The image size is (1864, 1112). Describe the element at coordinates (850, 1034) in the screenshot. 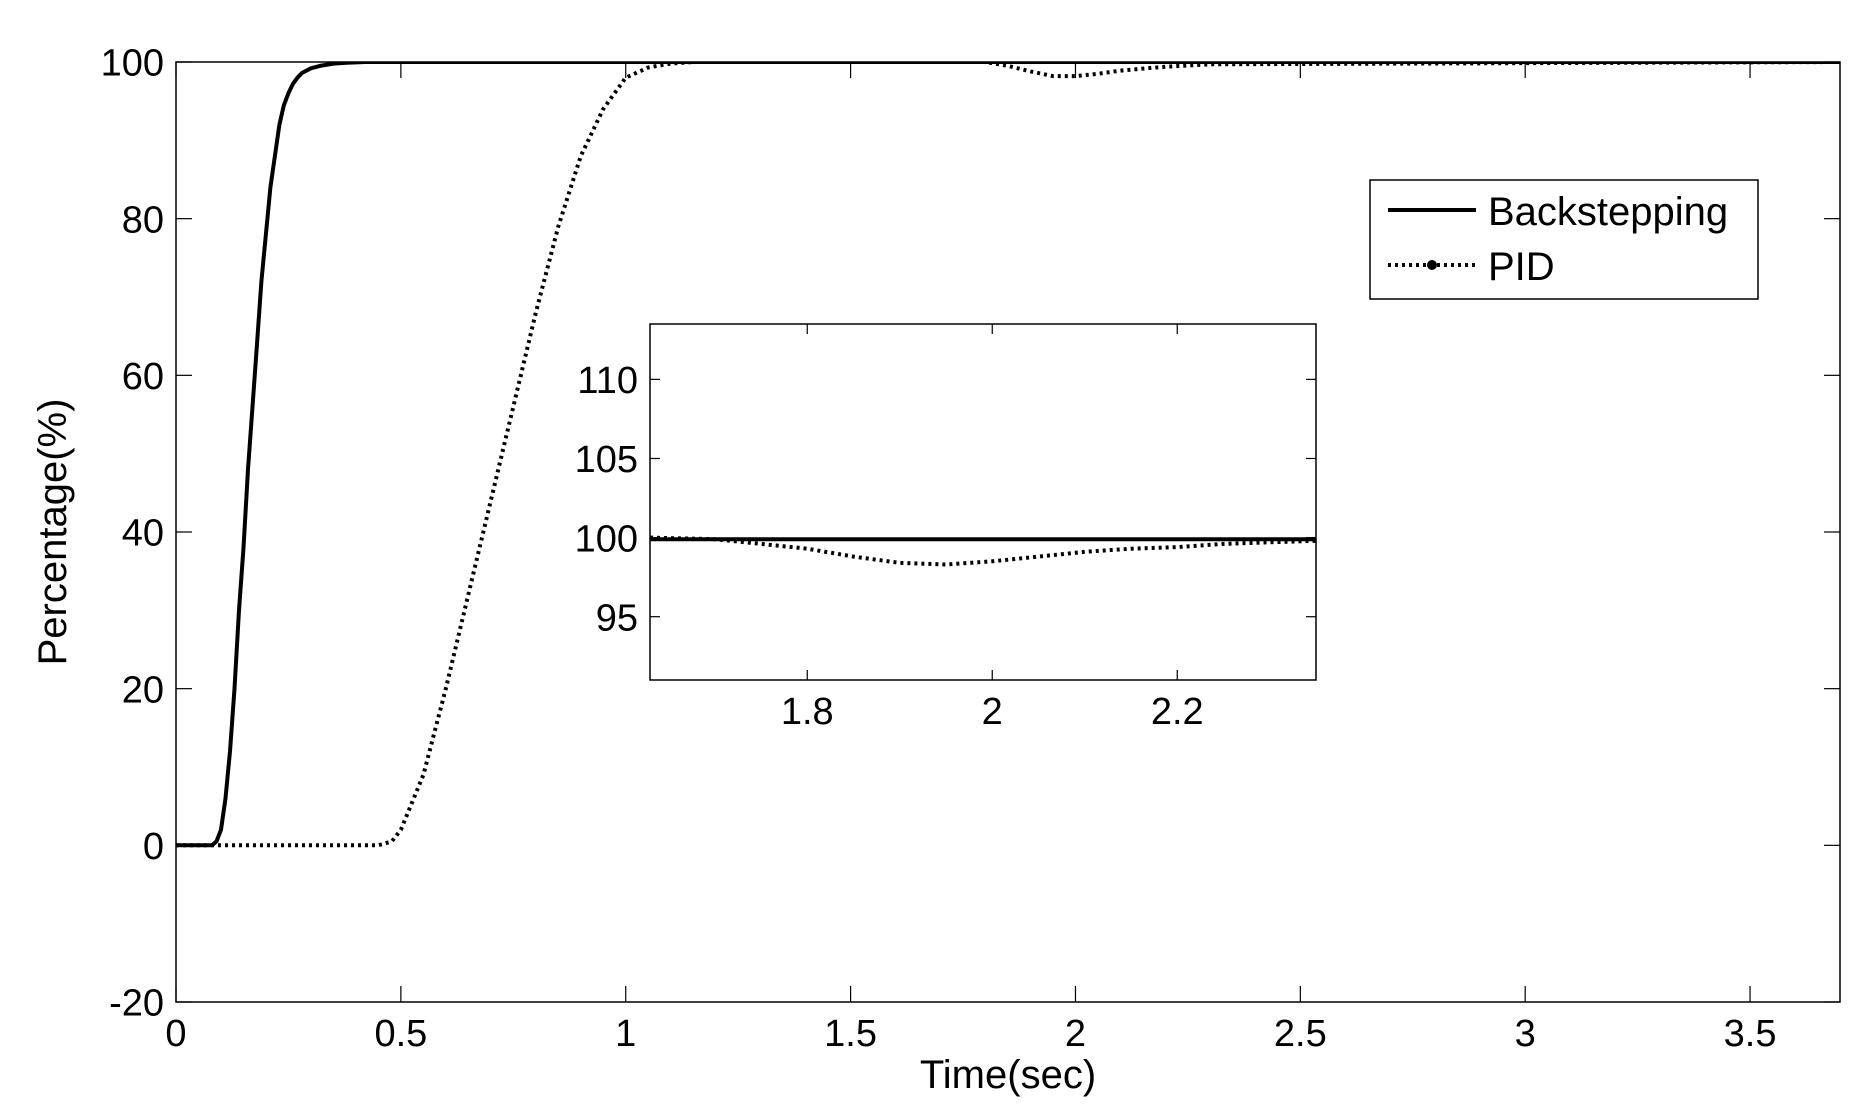

I see `main-x-tick-label: 1.5` at that location.